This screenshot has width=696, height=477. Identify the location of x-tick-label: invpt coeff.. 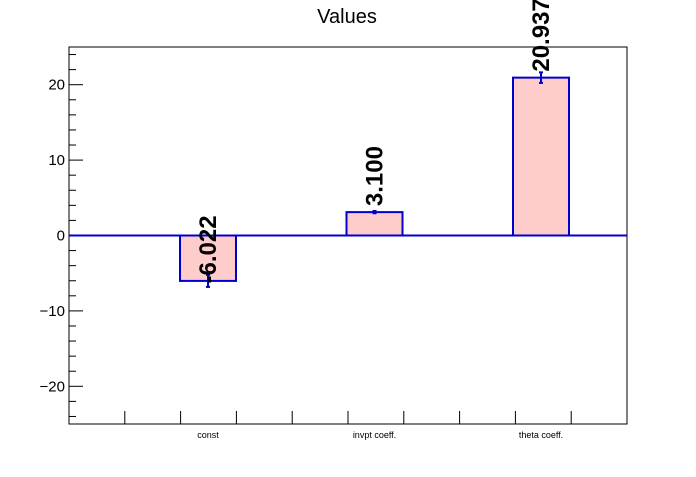
(374, 435).